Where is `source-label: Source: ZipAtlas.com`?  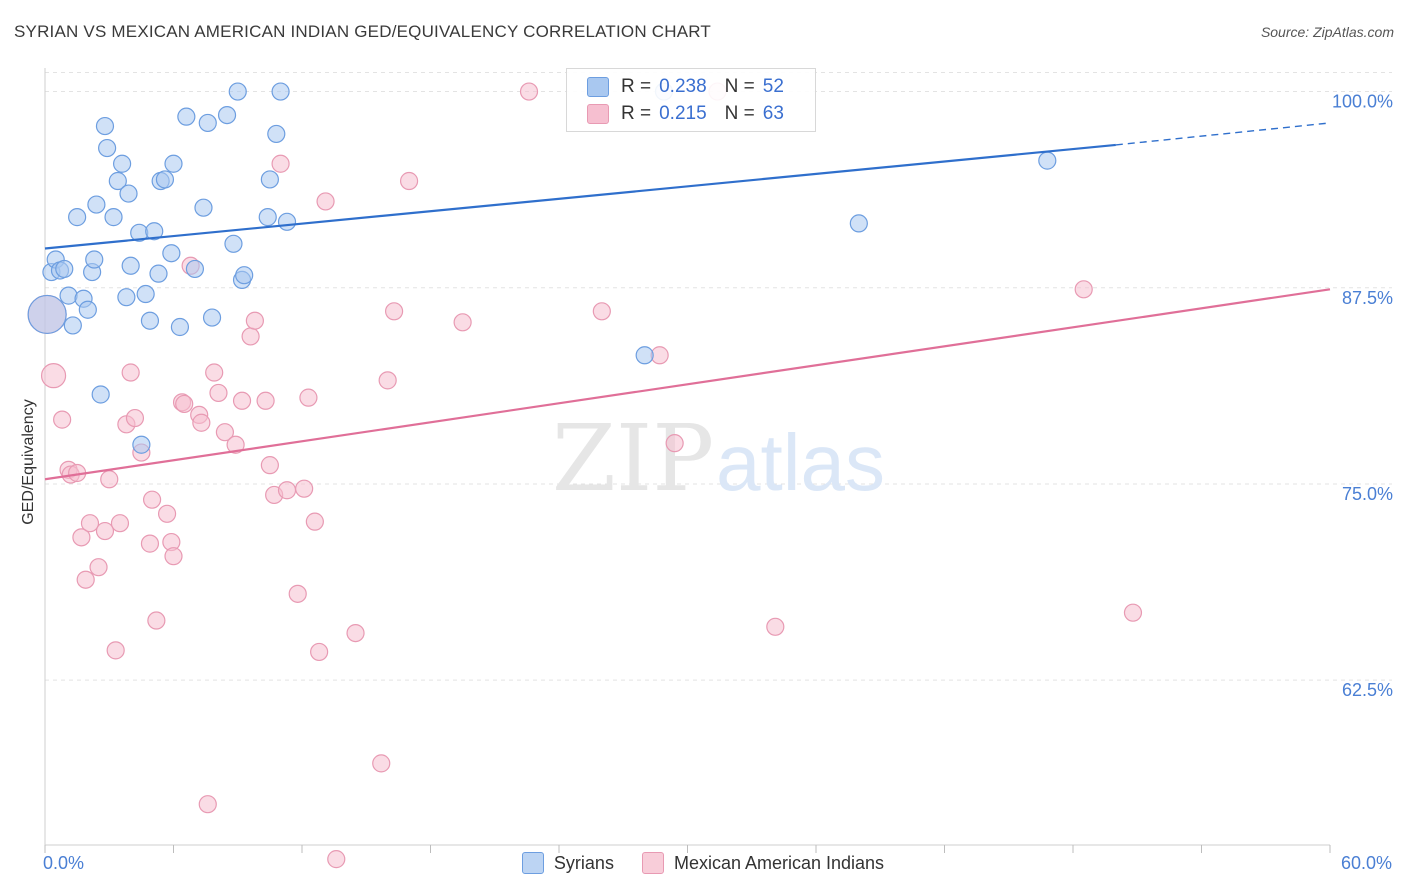
source-label: Source: ZipAtlas.com is located at coordinates (1327, 32).